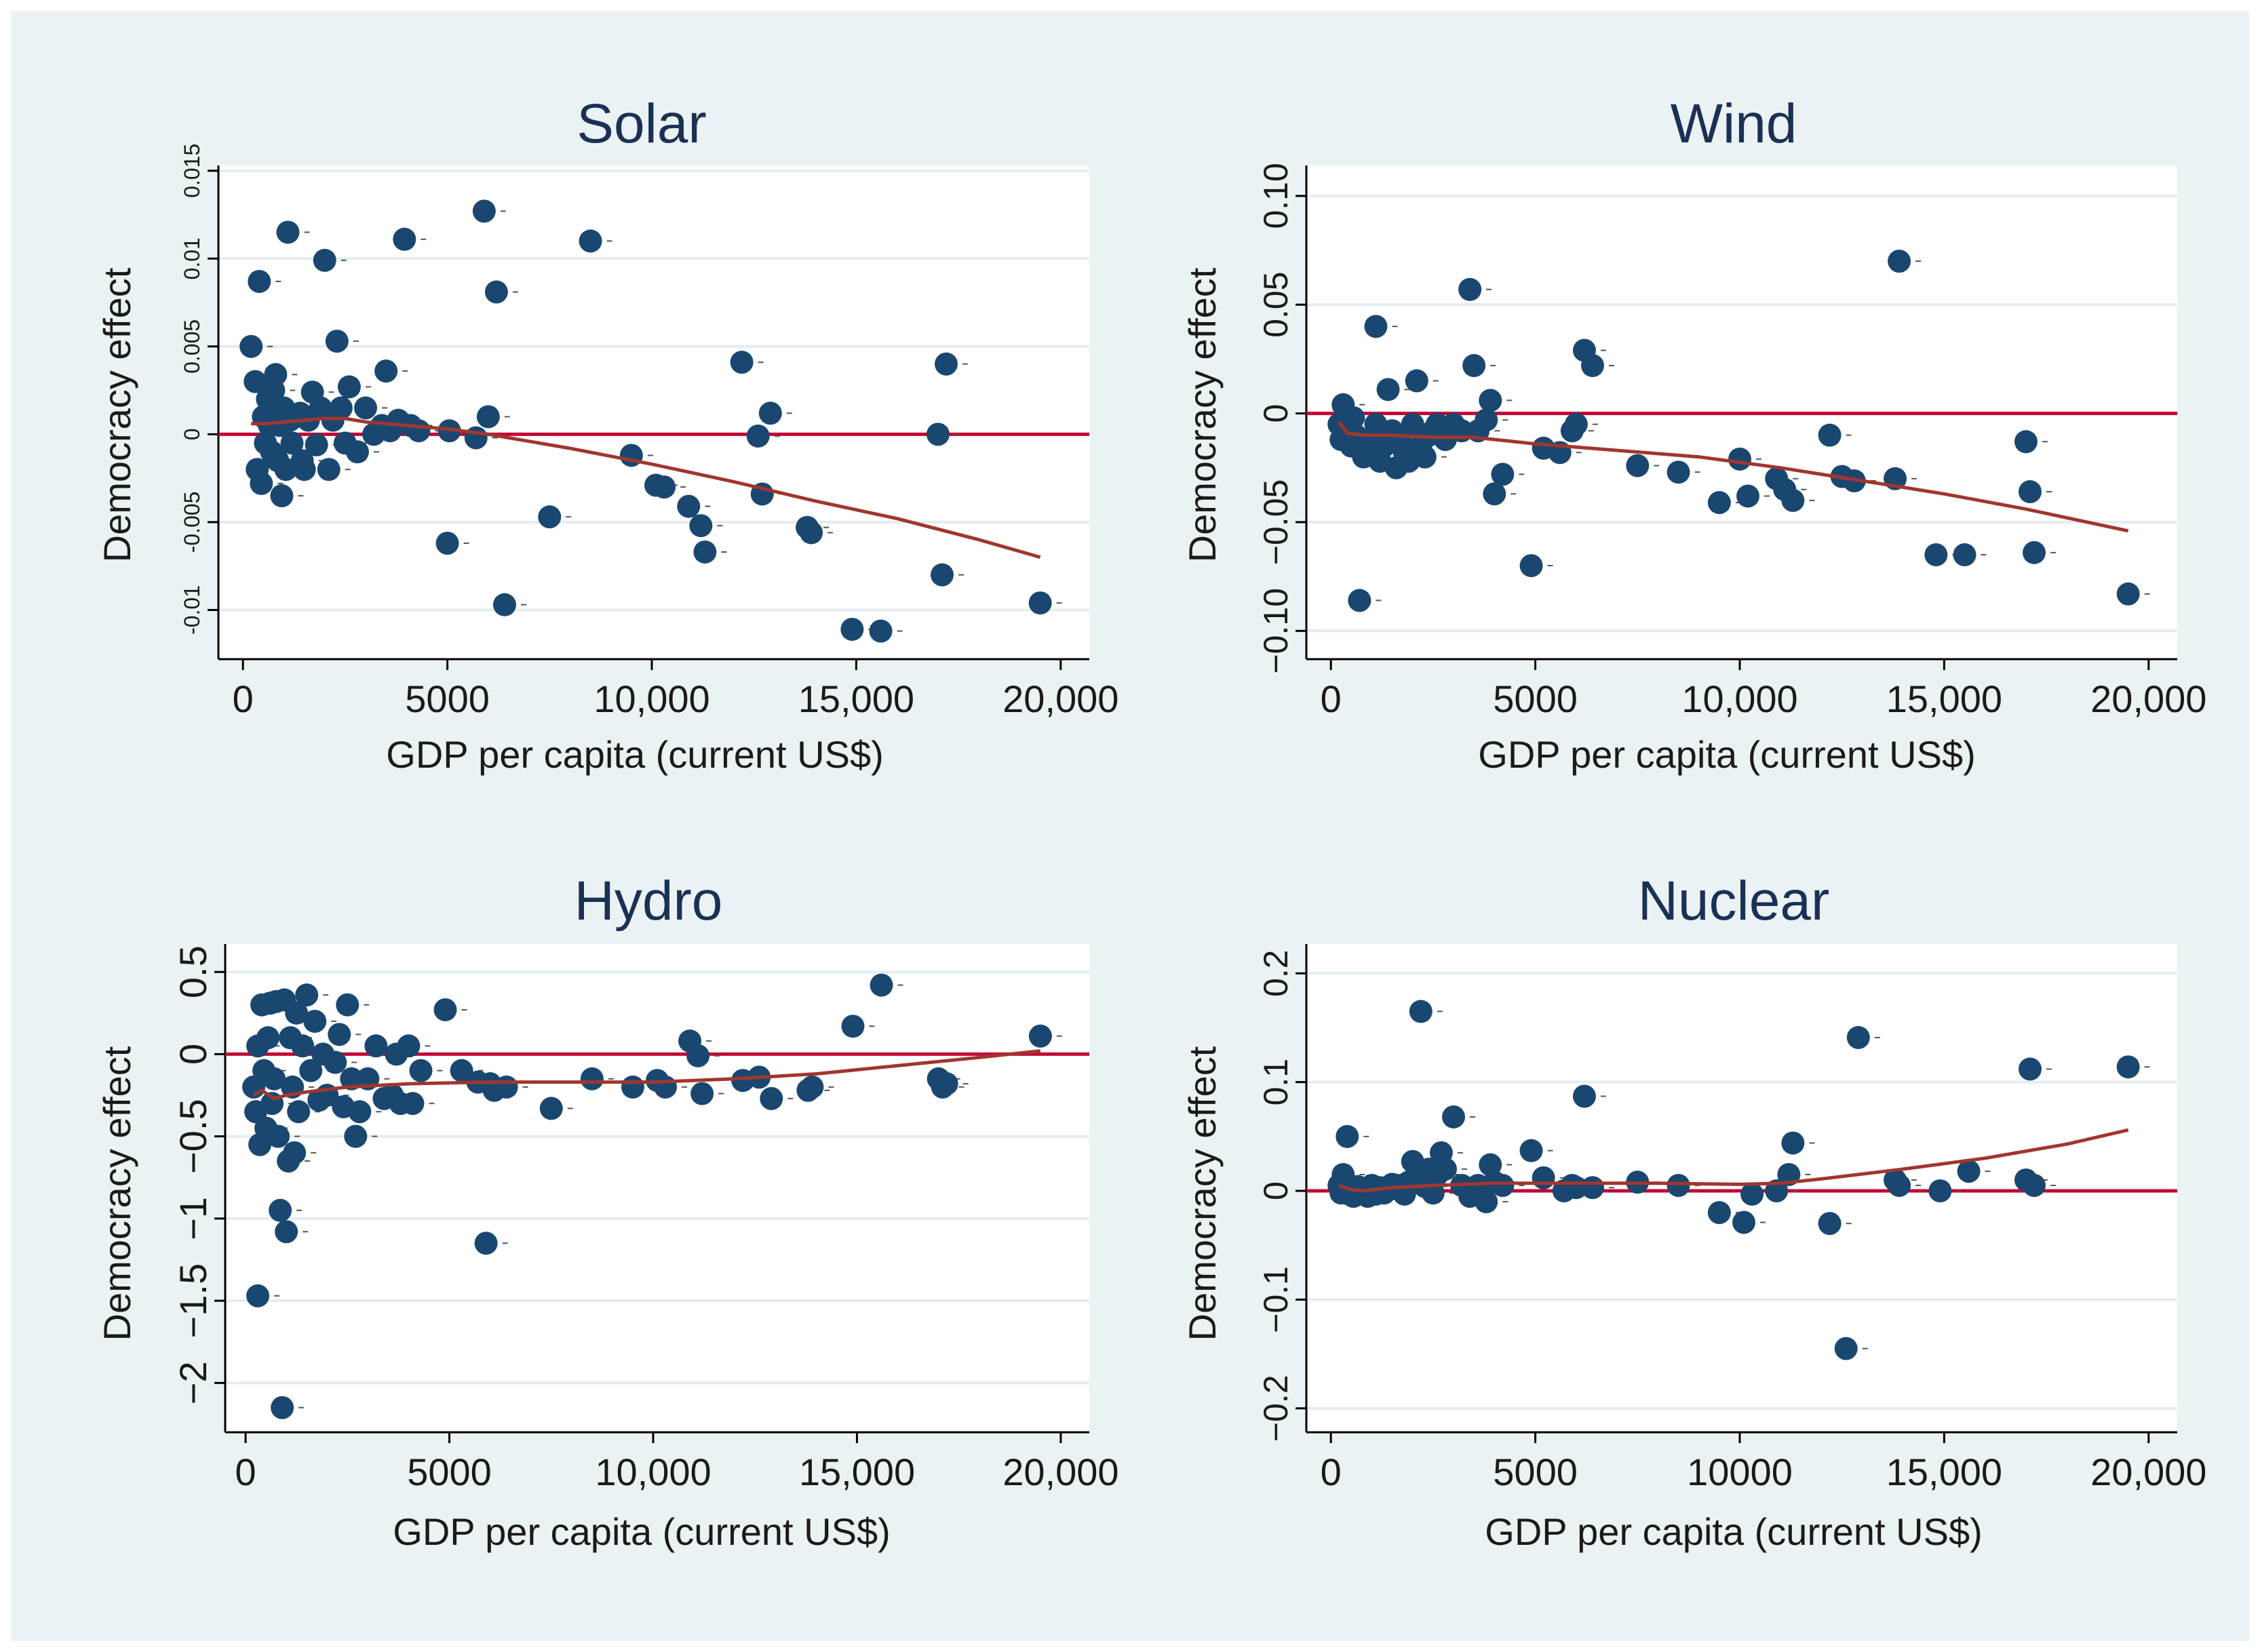 The width and height of the screenshot is (2260, 1652). What do you see at coordinates (2148, 1472) in the screenshot?
I see `x-tick-label: 20,000` at bounding box center [2148, 1472].